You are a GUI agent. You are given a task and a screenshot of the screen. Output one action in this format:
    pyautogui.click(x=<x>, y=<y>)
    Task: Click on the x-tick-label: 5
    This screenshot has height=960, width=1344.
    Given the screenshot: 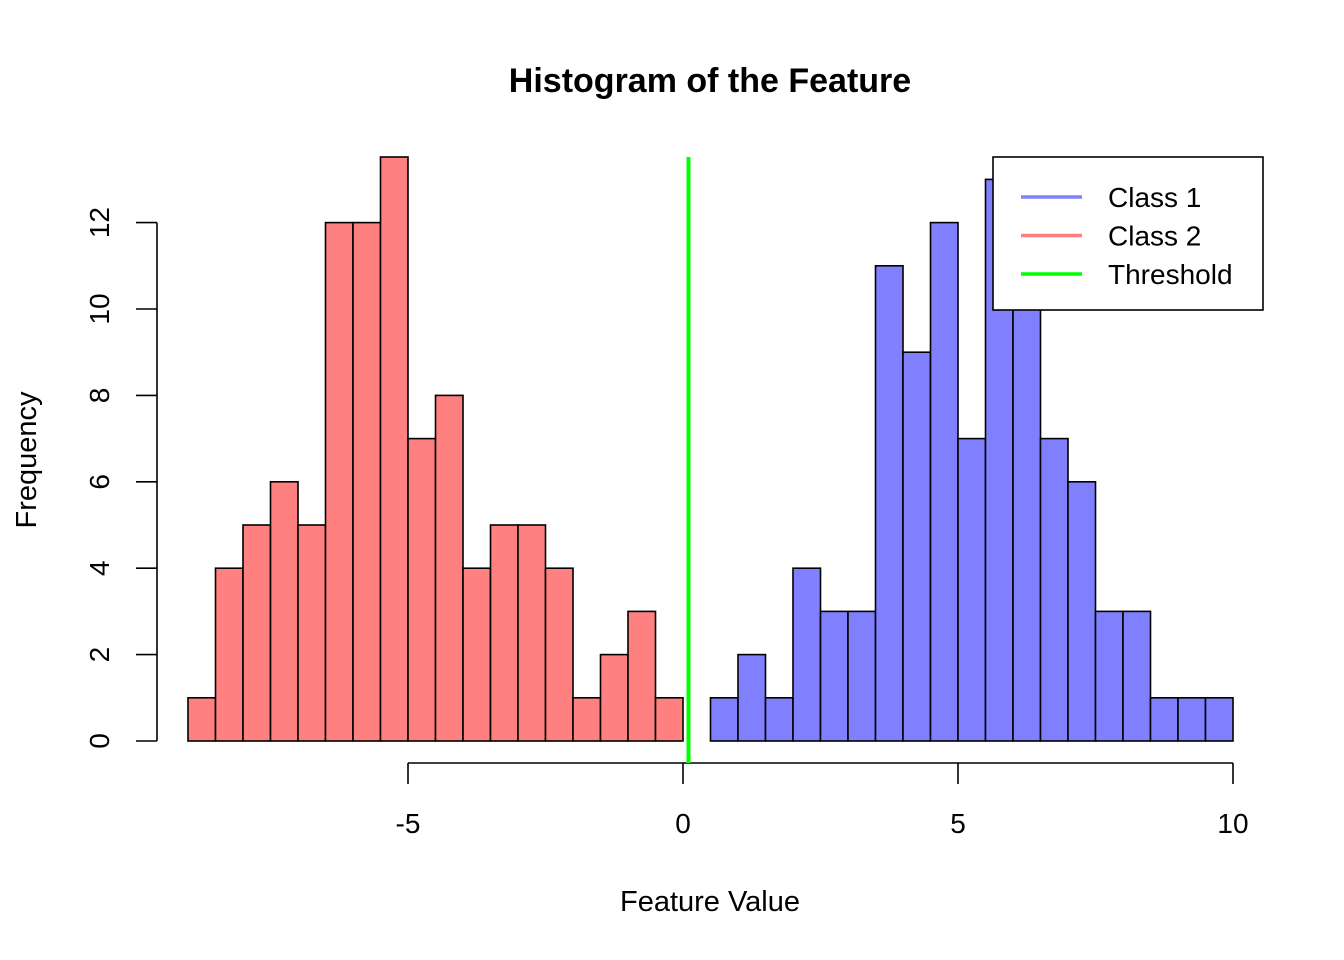 What is the action you would take?
    pyautogui.click(x=958, y=823)
    